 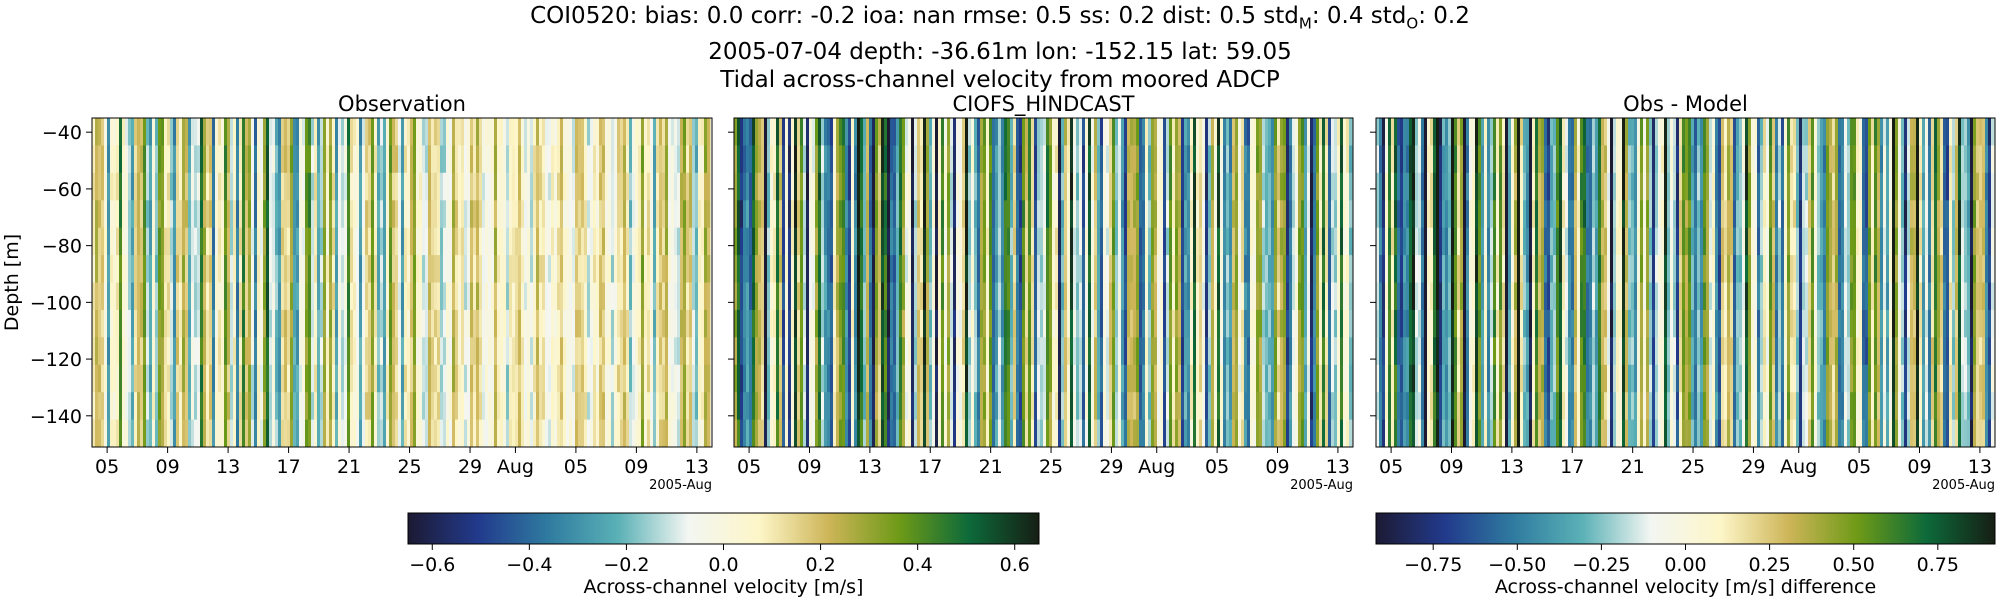 What do you see at coordinates (820, 565) in the screenshot?
I see `colorbar-tick-label: 0.2` at bounding box center [820, 565].